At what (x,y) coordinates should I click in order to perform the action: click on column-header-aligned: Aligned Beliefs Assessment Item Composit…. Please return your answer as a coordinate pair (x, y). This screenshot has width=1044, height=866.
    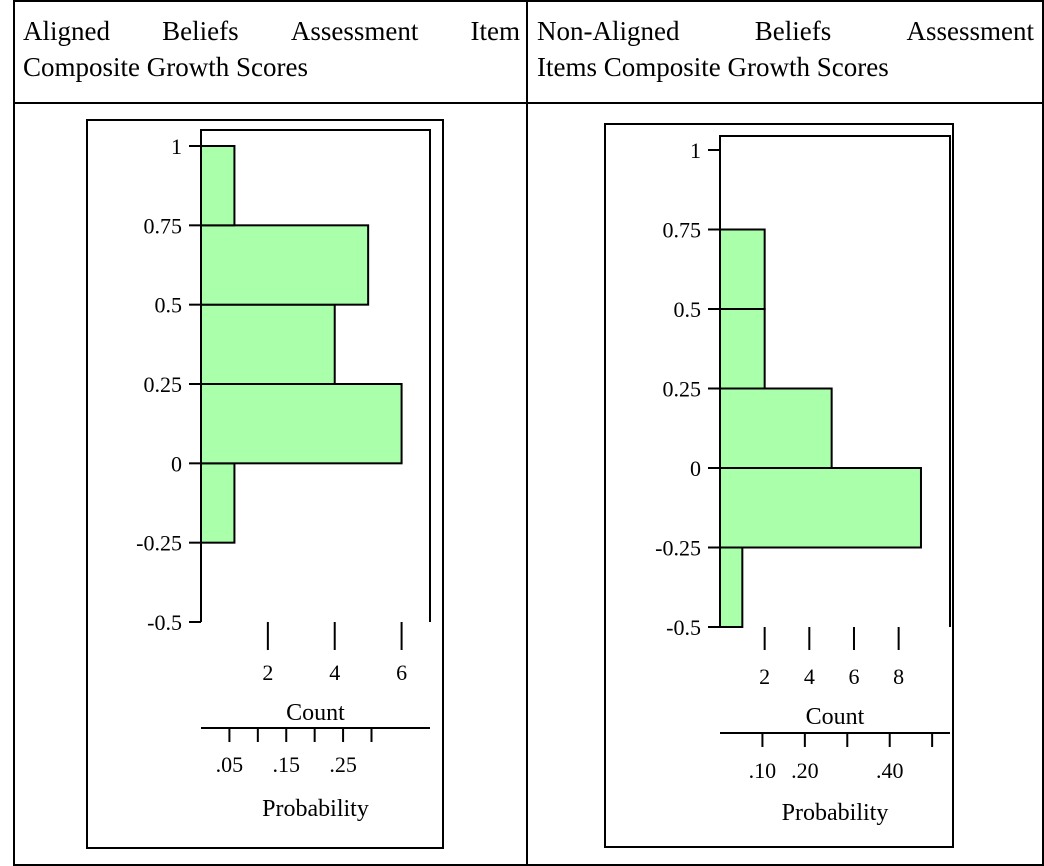
    Looking at the image, I should click on (271, 49).